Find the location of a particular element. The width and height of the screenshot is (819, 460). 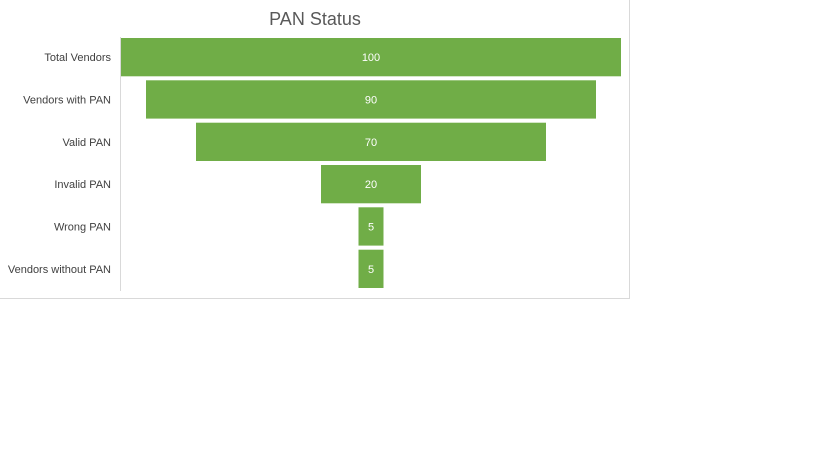

data-label: 90 is located at coordinates (371, 101).